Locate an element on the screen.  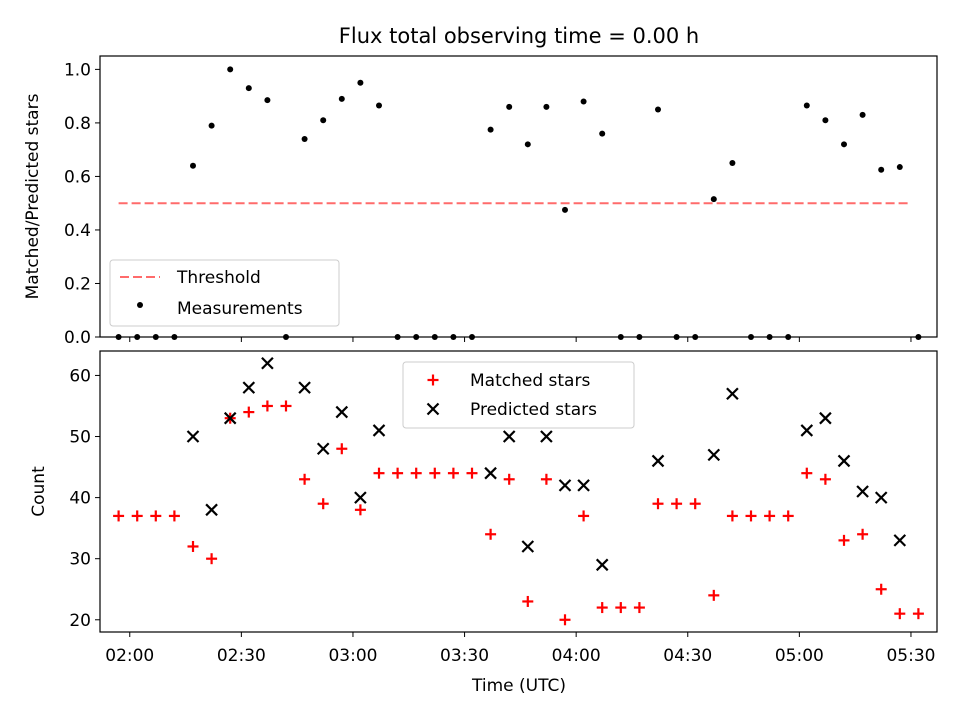
legend-matched-swatch is located at coordinates (433, 380).